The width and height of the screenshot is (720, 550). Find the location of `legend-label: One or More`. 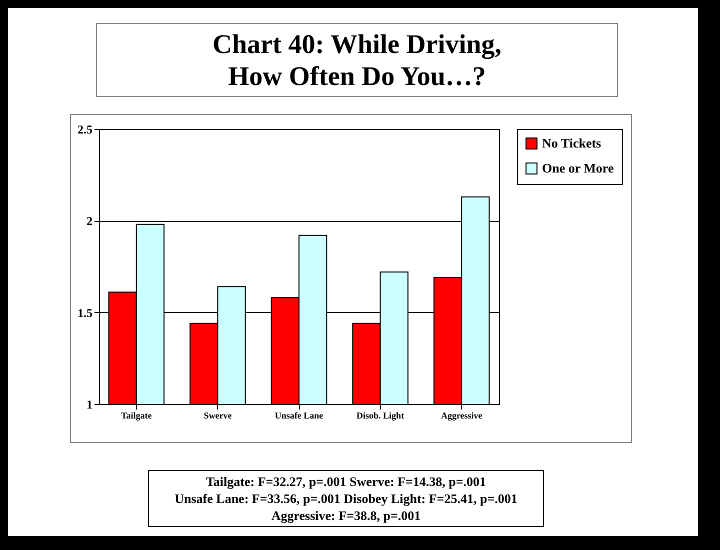

legend-label: One or More is located at coordinates (578, 168).